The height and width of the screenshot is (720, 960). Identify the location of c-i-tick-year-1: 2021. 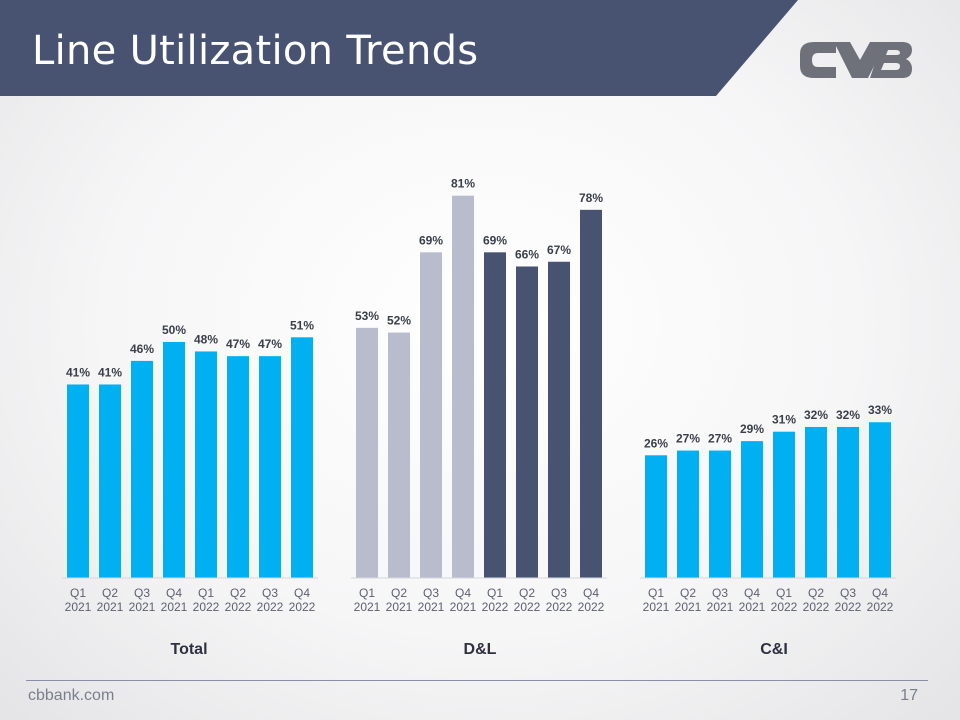
(656, 607).